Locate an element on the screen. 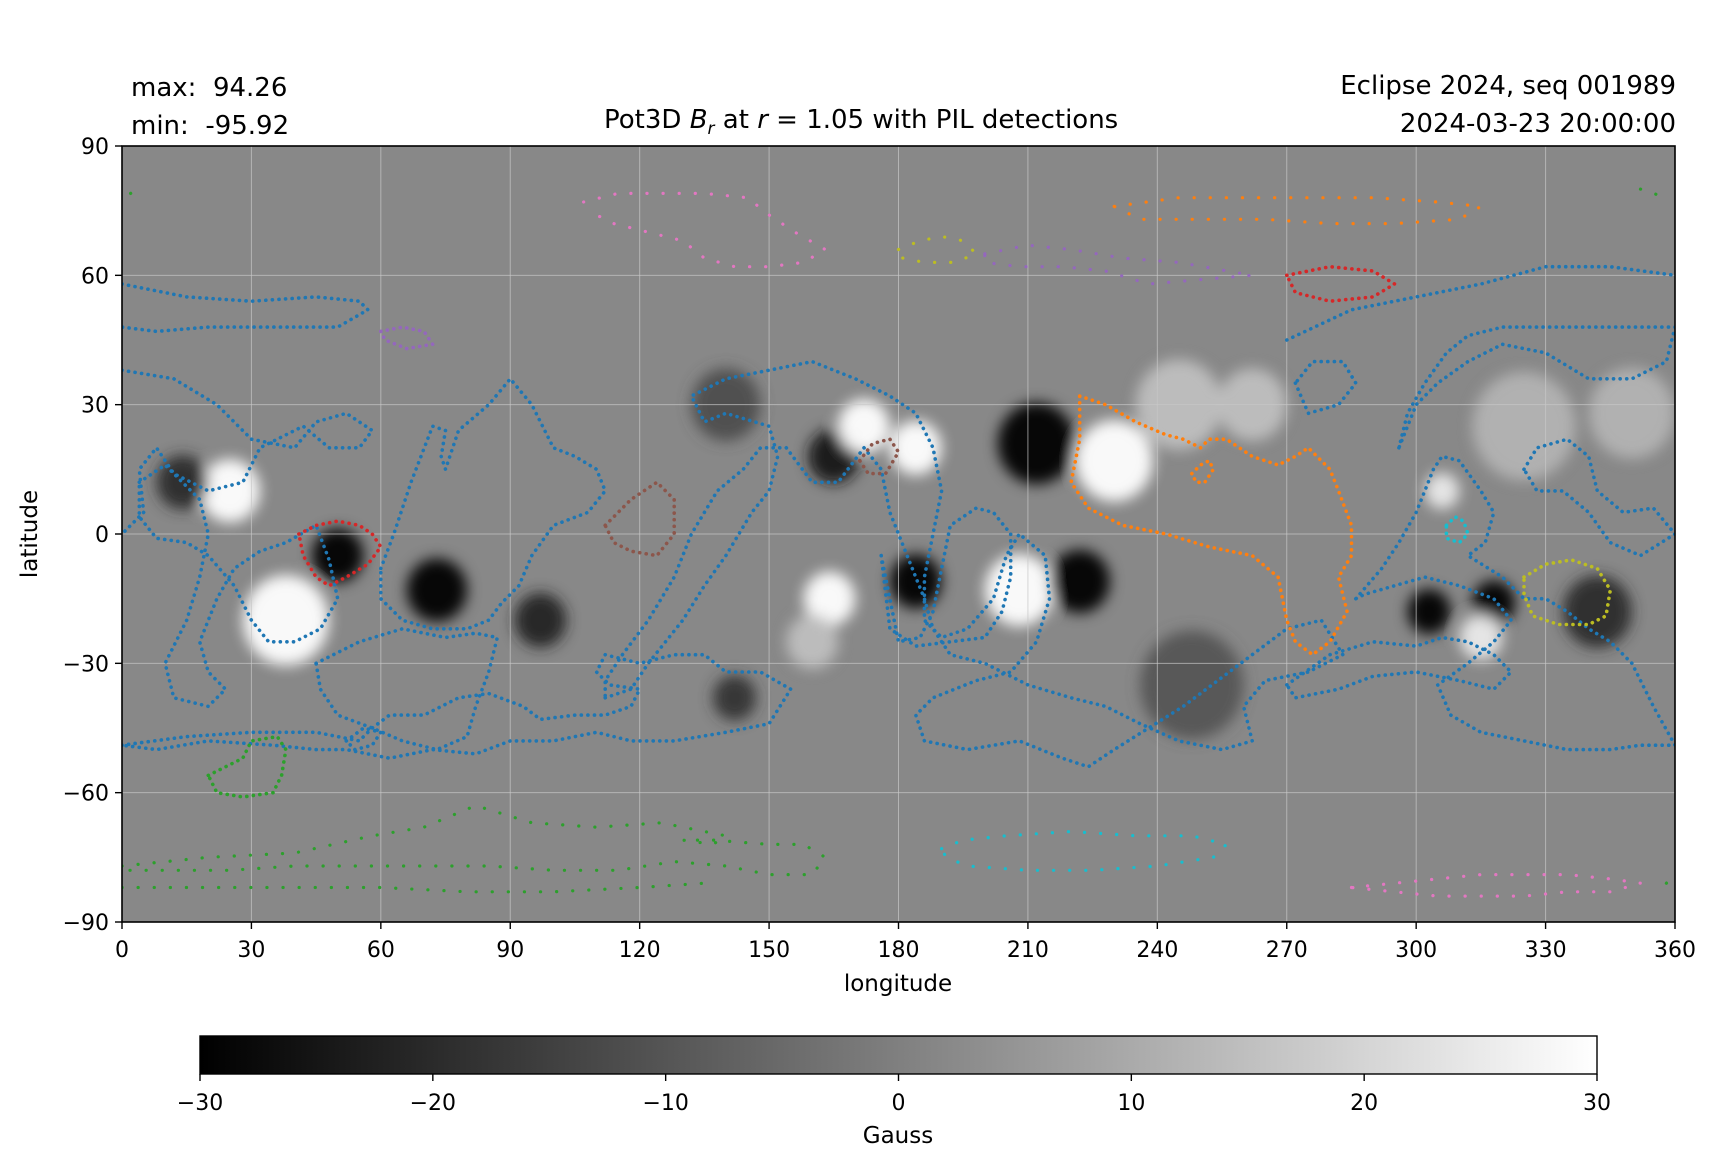 The image size is (1728, 1152). y-tick-label: 90 is located at coordinates (95, 147).